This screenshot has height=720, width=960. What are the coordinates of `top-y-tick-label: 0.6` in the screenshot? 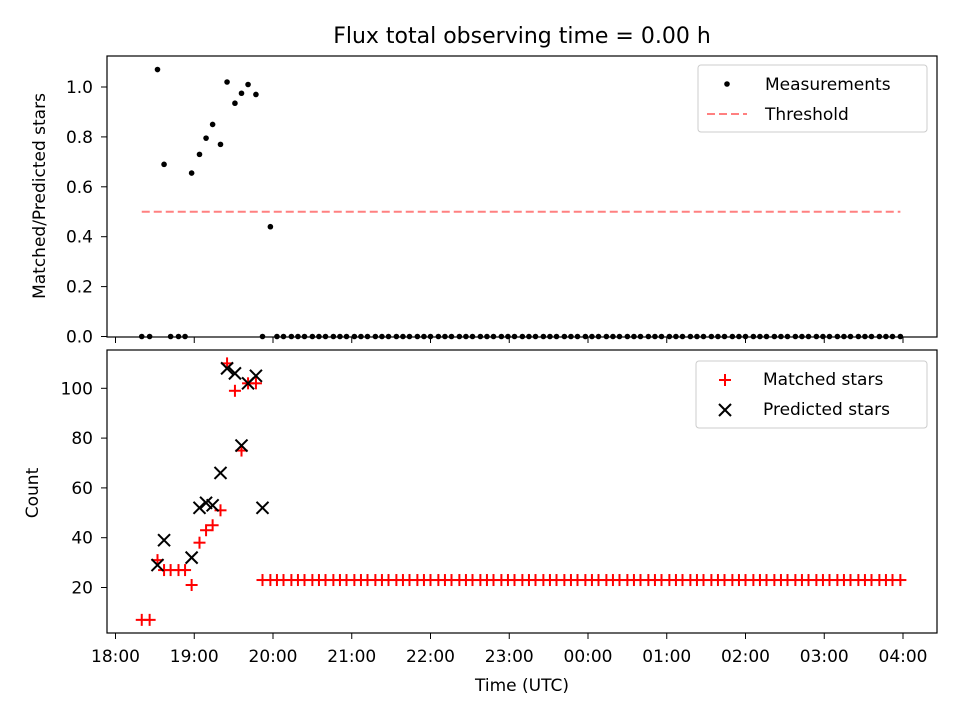 It's located at (79, 188).